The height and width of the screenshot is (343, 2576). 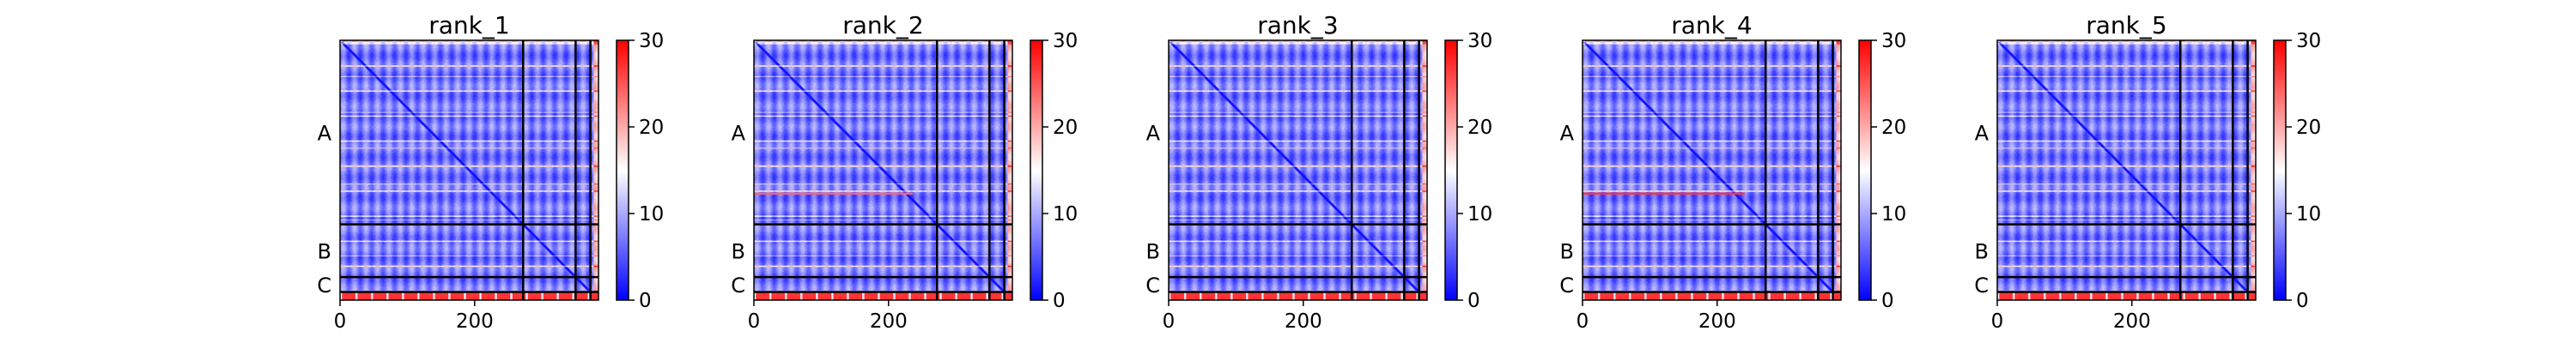 I want to click on panel-title: rank_5, so click(x=2126, y=25).